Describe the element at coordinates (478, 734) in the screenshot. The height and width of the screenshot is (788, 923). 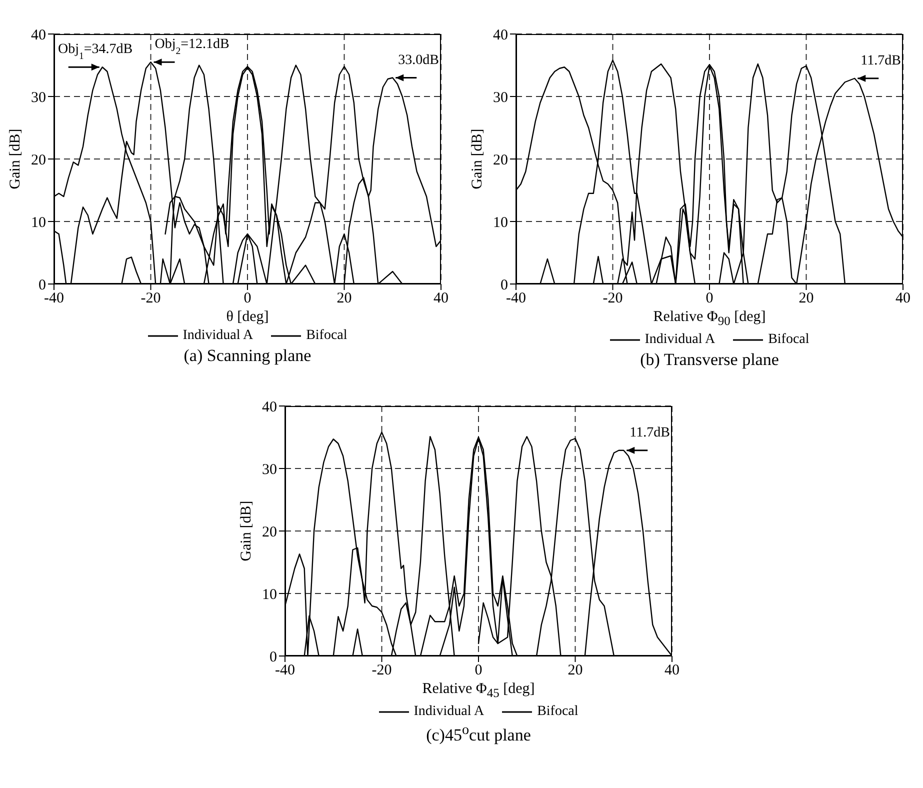
I see `text: (c)45$^{o}$cut plane` at that location.